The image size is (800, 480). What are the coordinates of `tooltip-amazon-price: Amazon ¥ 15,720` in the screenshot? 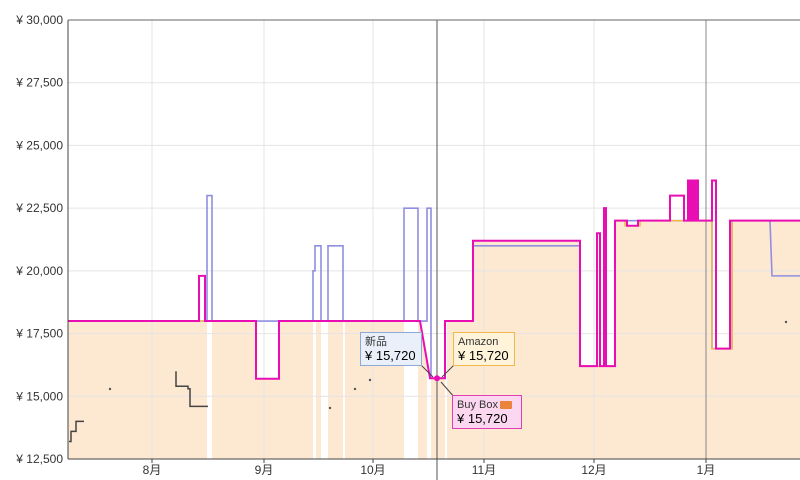 It's located at (484, 349).